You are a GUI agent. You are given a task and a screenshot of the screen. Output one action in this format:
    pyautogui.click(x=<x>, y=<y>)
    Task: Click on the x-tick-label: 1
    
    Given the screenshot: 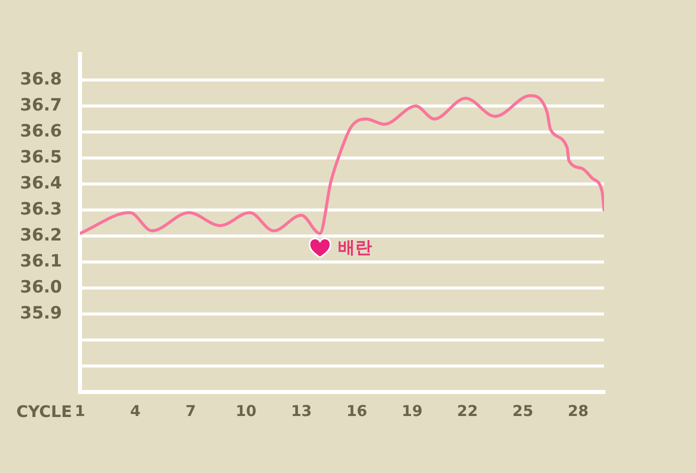 What is the action you would take?
    pyautogui.click(x=80, y=411)
    